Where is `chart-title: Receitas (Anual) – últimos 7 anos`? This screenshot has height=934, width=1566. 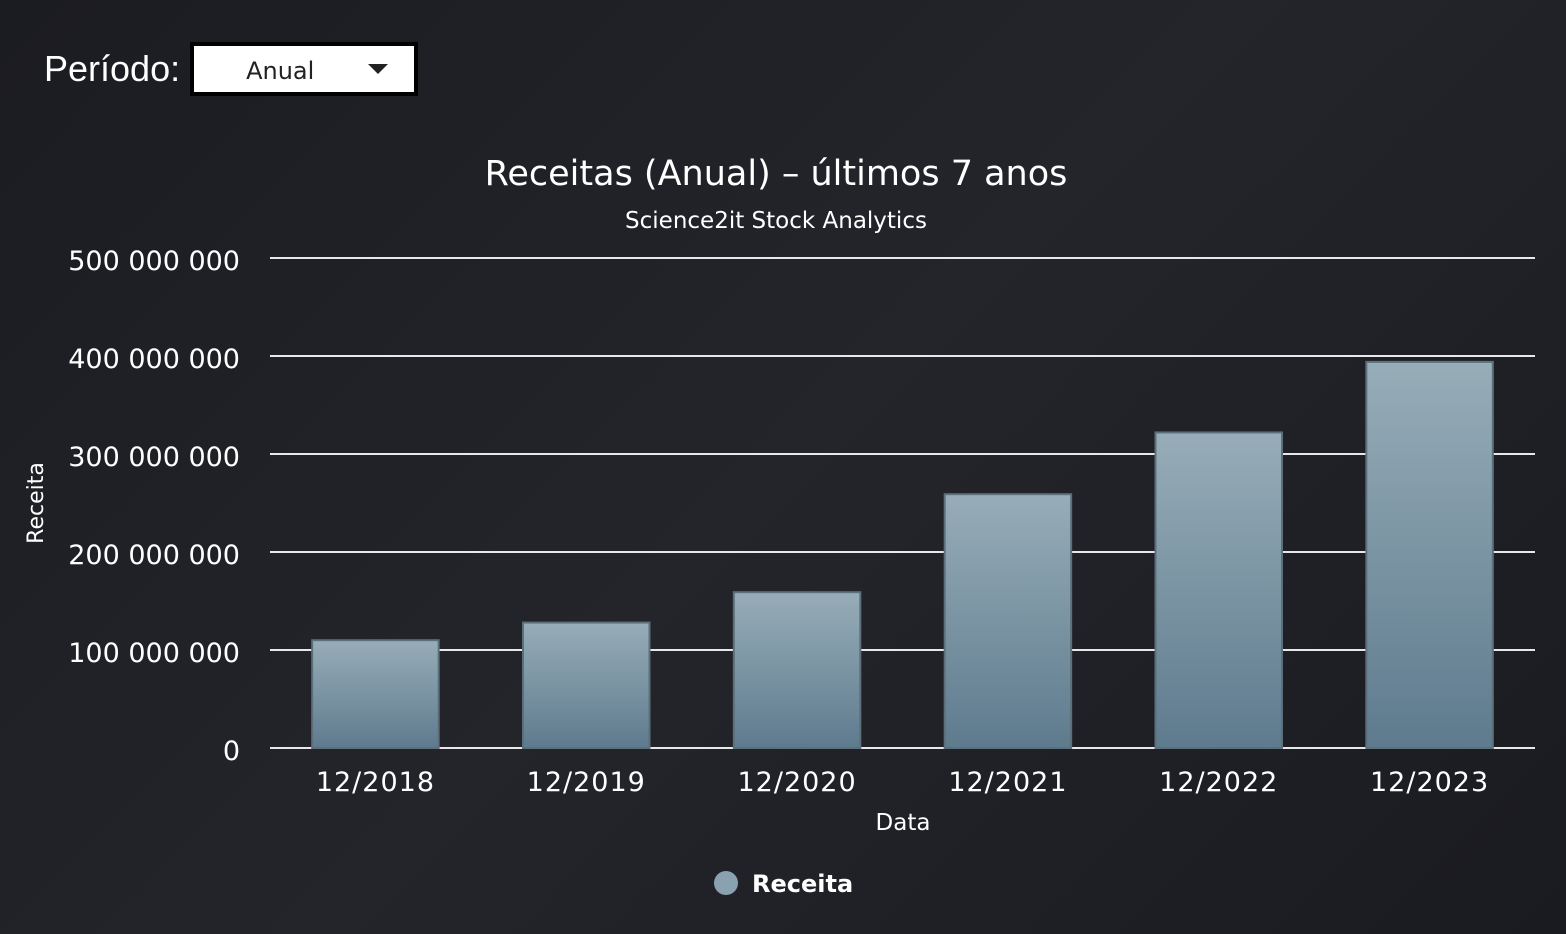 chart-title: Receitas (Anual) – últimos 7 anos is located at coordinates (776, 174).